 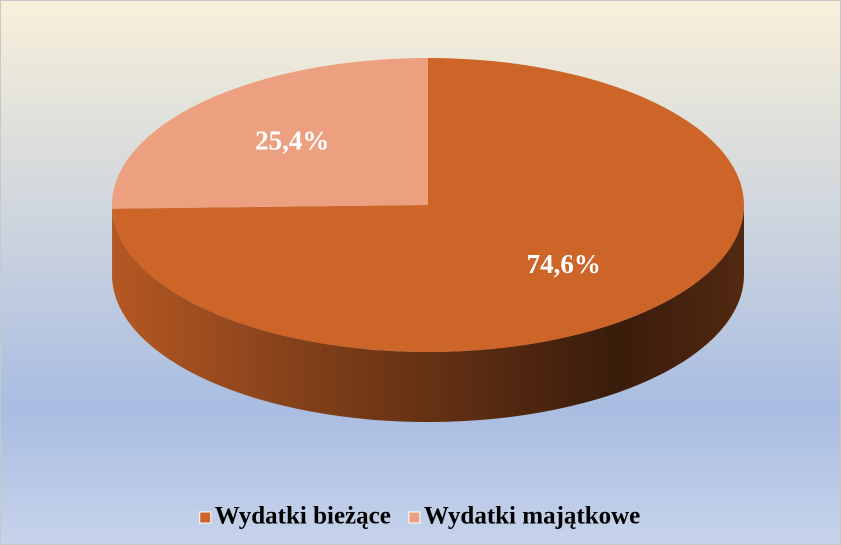 What do you see at coordinates (564, 264) in the screenshot?
I see `data-label: 74,6%` at bounding box center [564, 264].